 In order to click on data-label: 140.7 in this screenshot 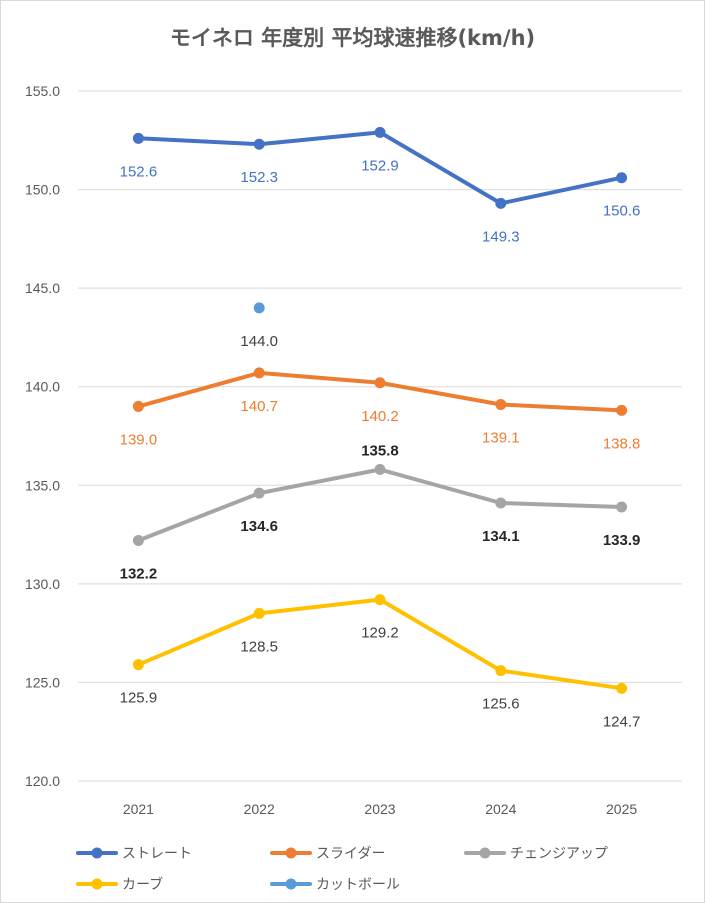, I will do `click(259, 406)`.